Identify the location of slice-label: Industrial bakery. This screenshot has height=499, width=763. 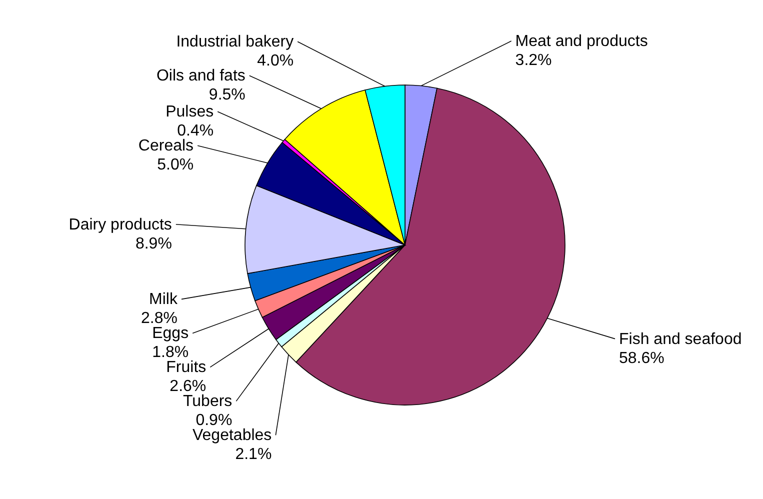
(235, 42).